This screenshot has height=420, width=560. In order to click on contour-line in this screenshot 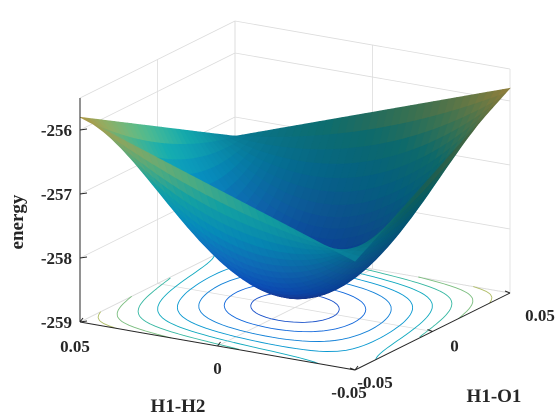, I will do `click(295, 307)`.